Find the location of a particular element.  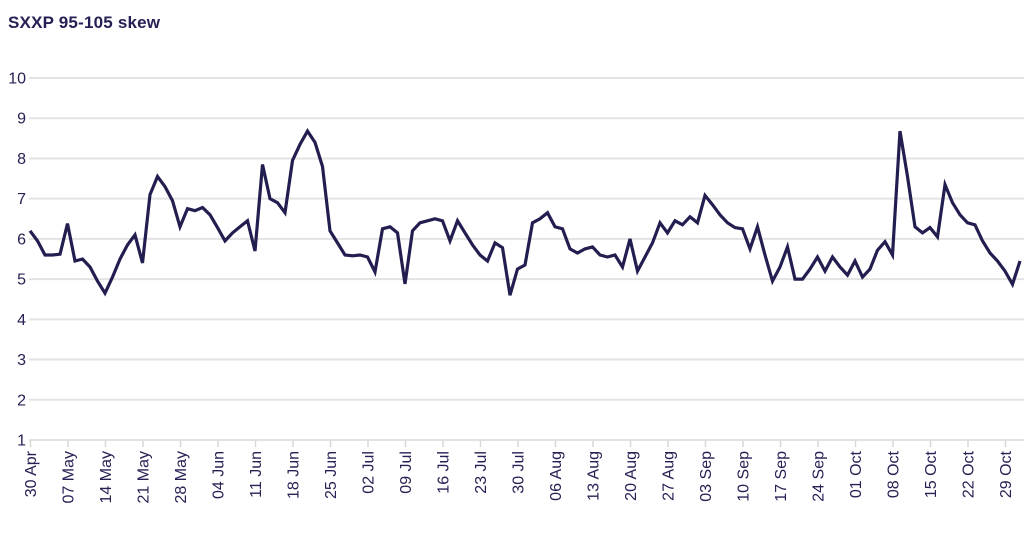

x-axis-label: 06 Aug is located at coordinates (556, 476).